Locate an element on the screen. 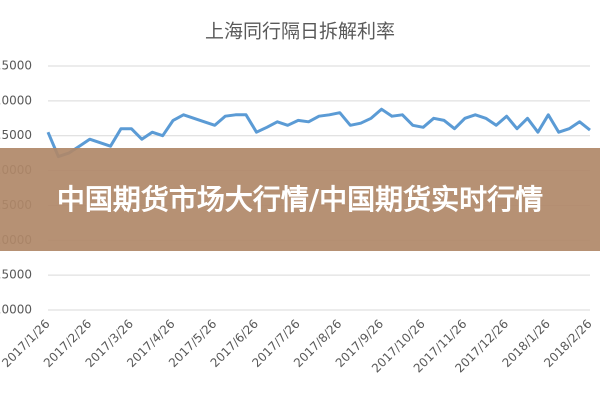  data-line is located at coordinates (318, 133).